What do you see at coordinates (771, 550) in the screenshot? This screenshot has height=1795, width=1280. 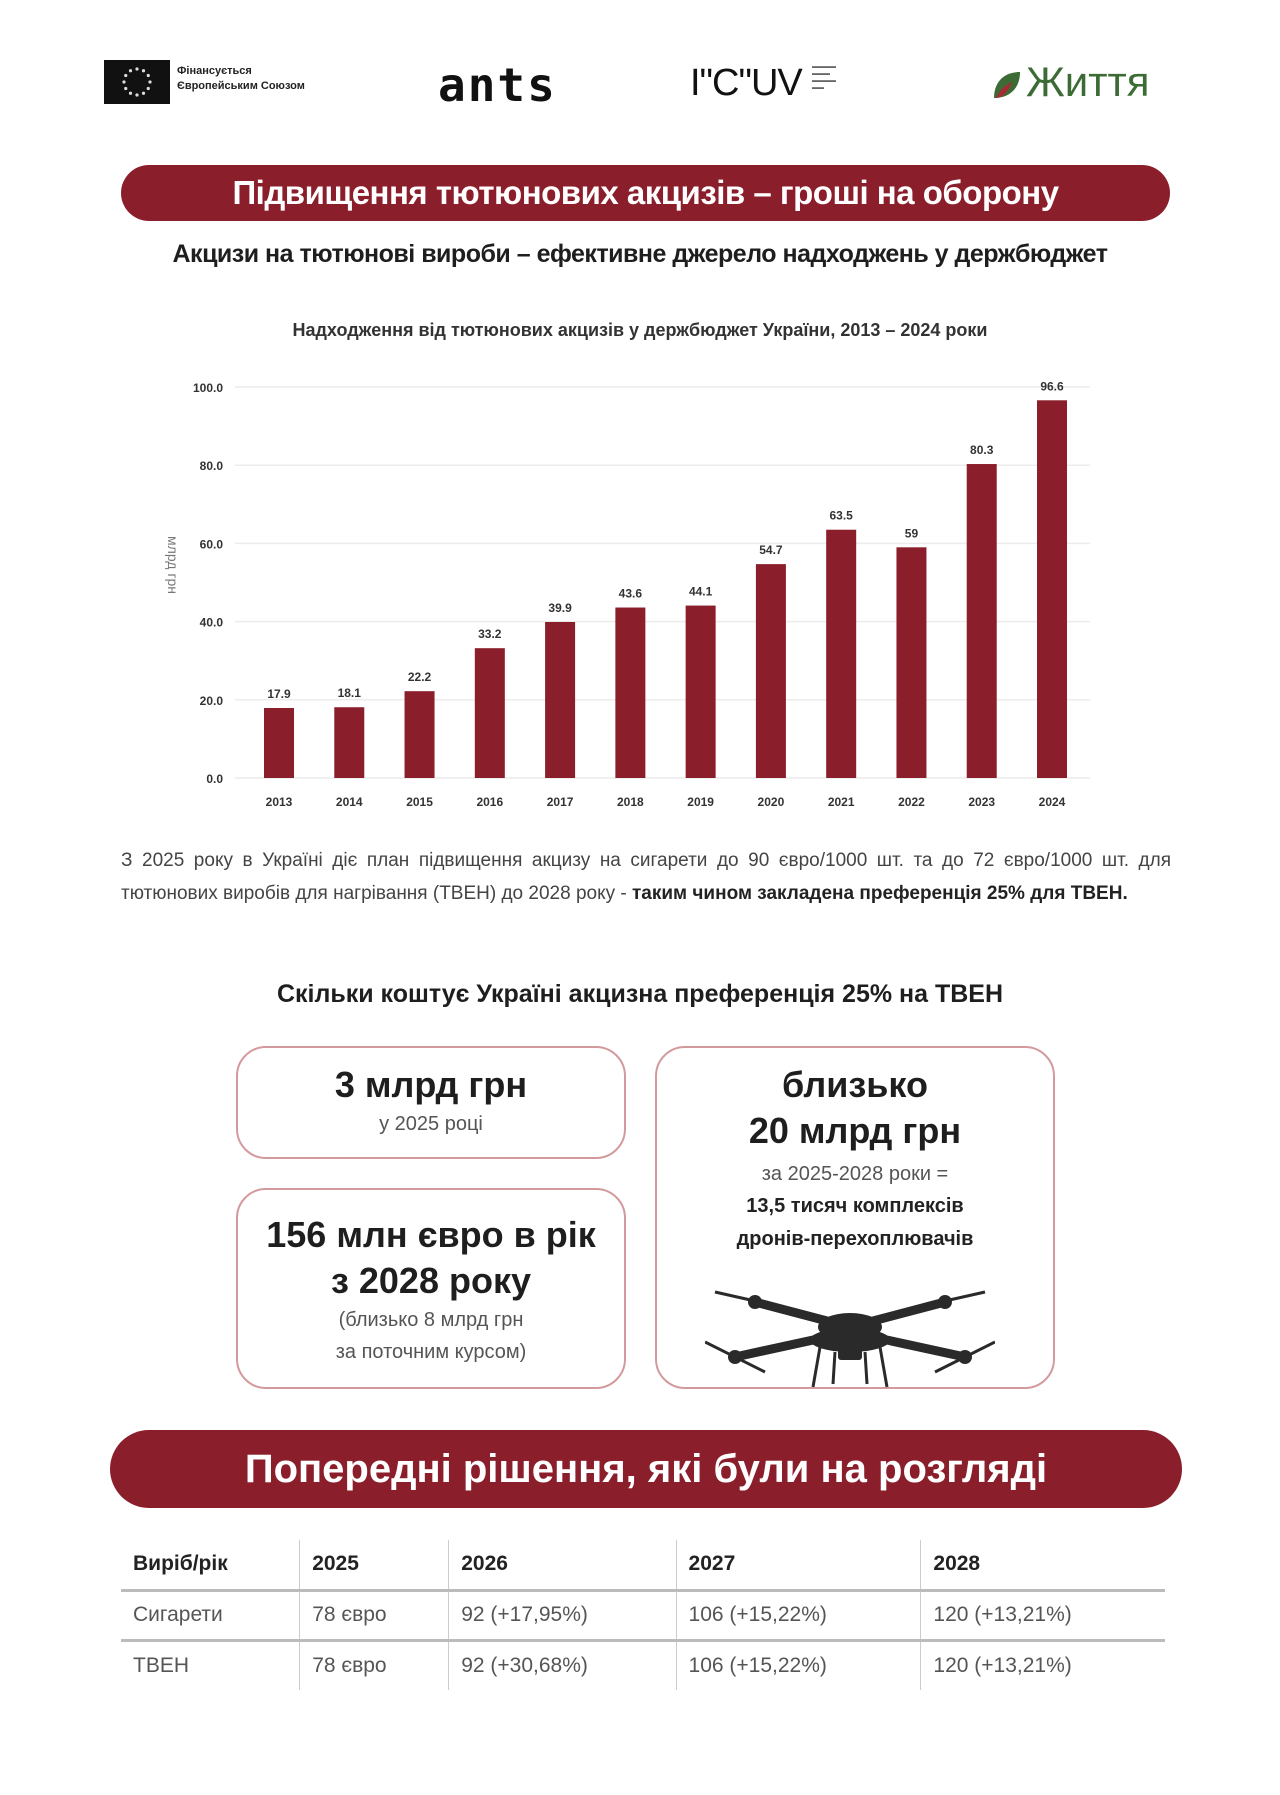 I see `data-label: 54.7` at bounding box center [771, 550].